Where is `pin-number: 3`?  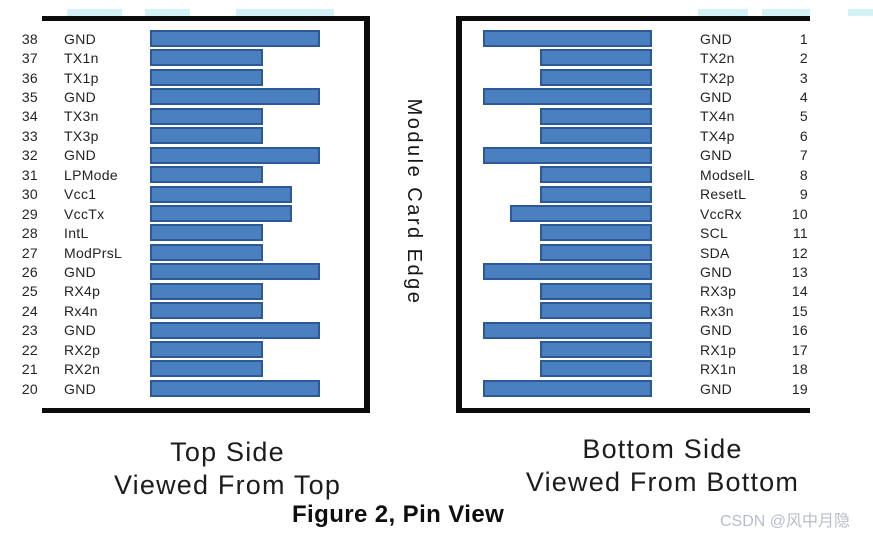
pin-number: 3 is located at coordinates (803, 77).